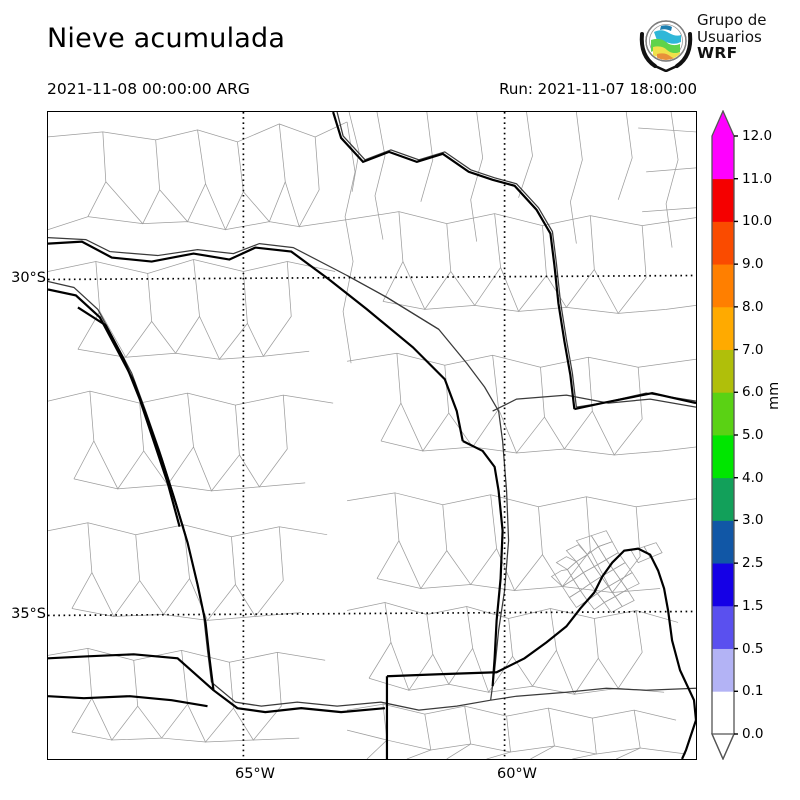 This screenshot has height=800, width=800. What do you see at coordinates (753, 648) in the screenshot?
I see `colorbar-tick-label: 0.5` at bounding box center [753, 648].